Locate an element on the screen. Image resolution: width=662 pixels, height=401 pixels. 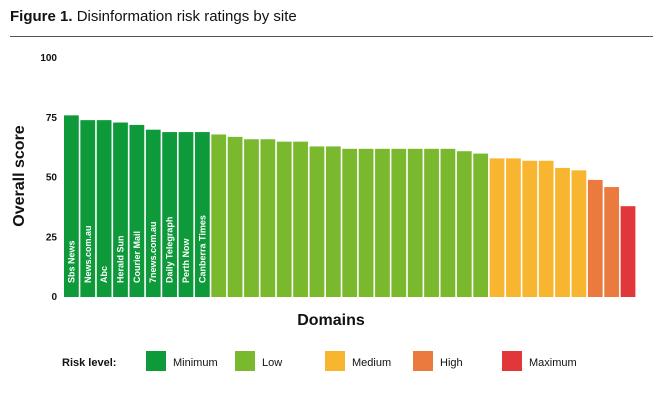
bar-label: Abc is located at coordinates (104, 274).